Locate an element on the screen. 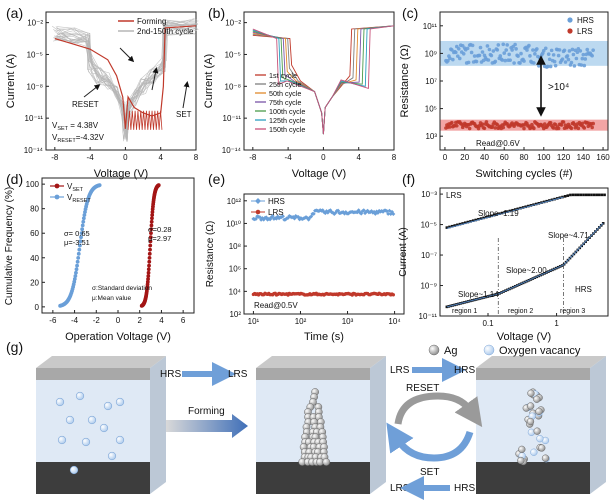  cycle-line is located at coordinates (323, 80).